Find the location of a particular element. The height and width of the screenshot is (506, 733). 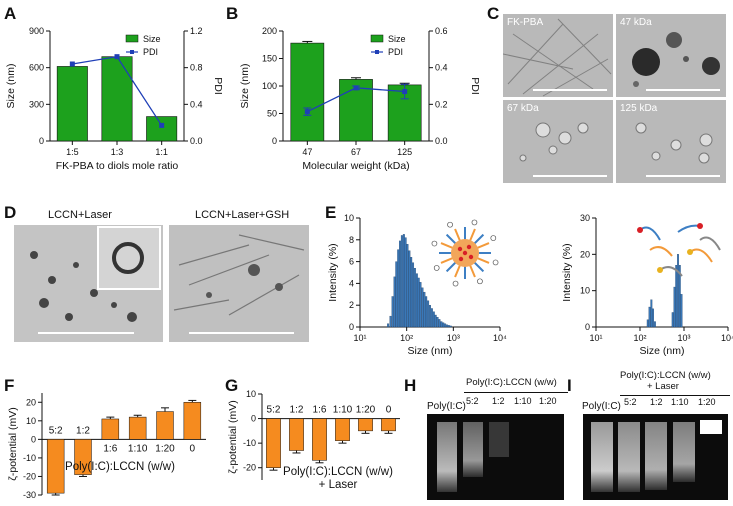

chart-b-xtick-label: 67 is located at coordinates (356, 152).